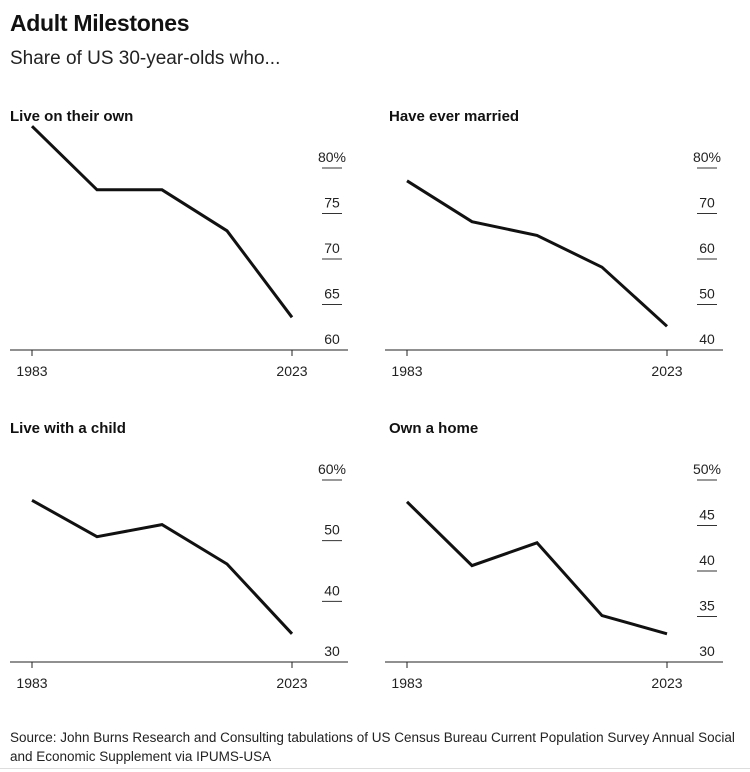  Describe the element at coordinates (100, 23) in the screenshot. I see `chart-title: Adult Milestones` at that location.